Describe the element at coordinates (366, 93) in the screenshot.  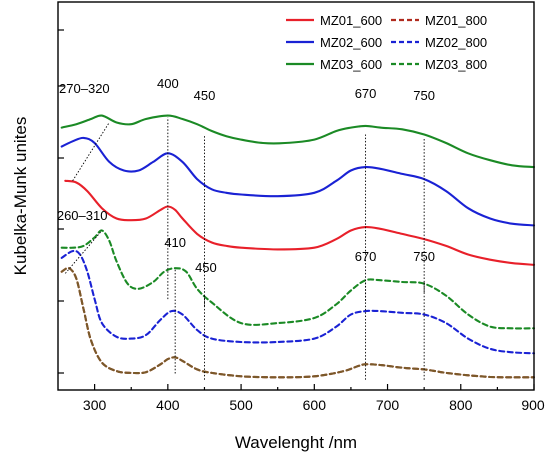
I see `annotation-670-600: 670` at that location.